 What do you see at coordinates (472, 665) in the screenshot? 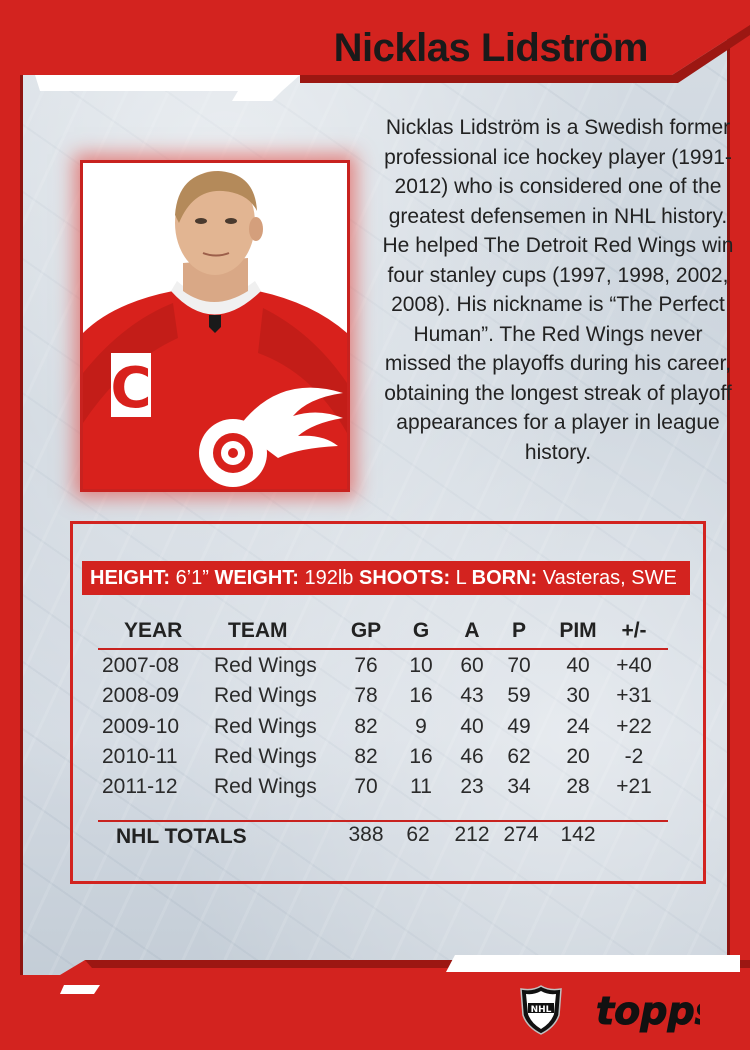
I see `table-cell: 60` at bounding box center [472, 665].